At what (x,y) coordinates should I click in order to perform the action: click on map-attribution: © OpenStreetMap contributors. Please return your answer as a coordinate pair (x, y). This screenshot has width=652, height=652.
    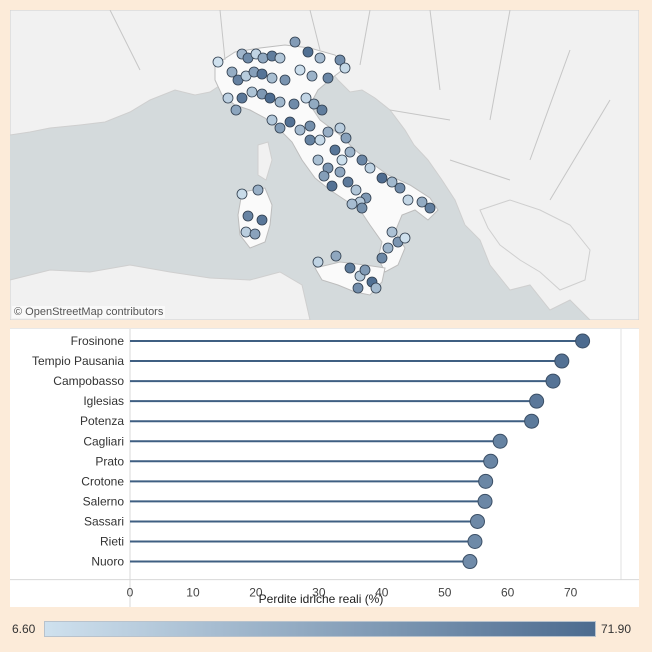
    Looking at the image, I should click on (89, 312).